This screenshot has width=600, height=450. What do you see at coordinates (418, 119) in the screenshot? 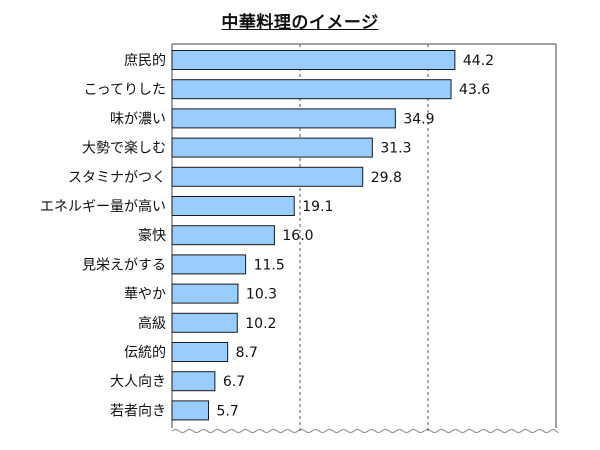
I see `value-label: 34.9` at bounding box center [418, 119].